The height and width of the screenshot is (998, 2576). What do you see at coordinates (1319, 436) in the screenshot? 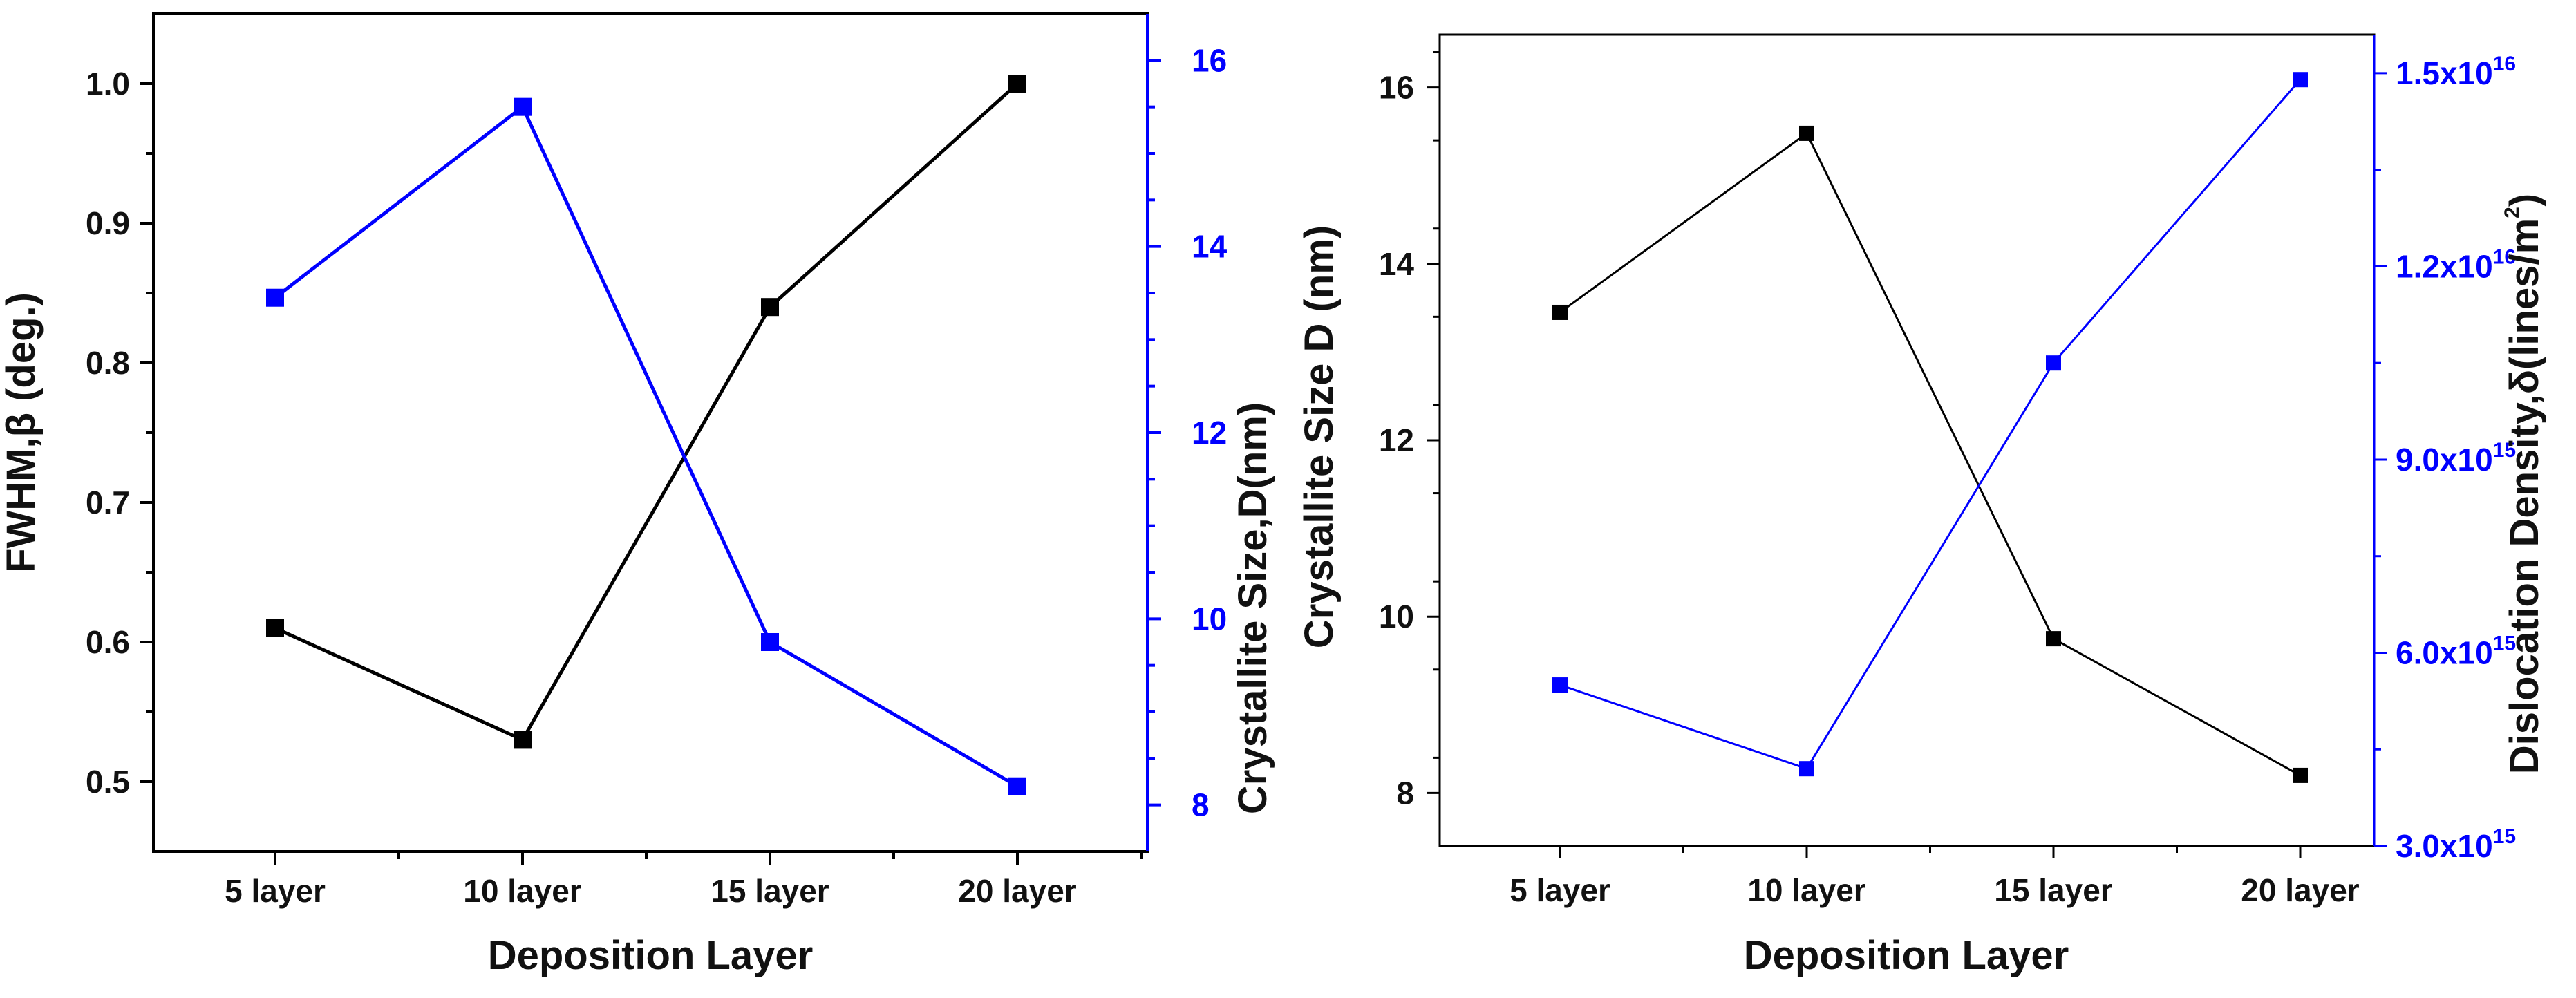
I see `y-axis-title-left: Crystallite Size D (nm)` at bounding box center [1319, 436].